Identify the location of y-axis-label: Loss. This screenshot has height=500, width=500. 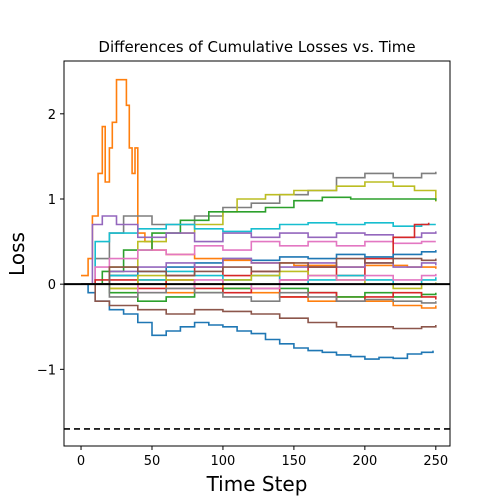
(17, 254).